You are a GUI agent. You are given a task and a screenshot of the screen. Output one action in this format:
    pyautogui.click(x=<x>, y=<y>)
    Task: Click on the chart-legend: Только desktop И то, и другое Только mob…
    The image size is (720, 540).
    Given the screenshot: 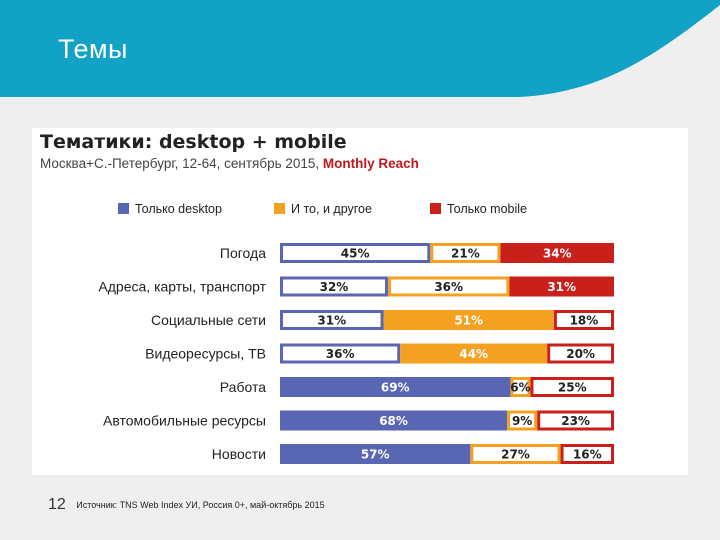 What is the action you would take?
    pyautogui.click(x=360, y=211)
    